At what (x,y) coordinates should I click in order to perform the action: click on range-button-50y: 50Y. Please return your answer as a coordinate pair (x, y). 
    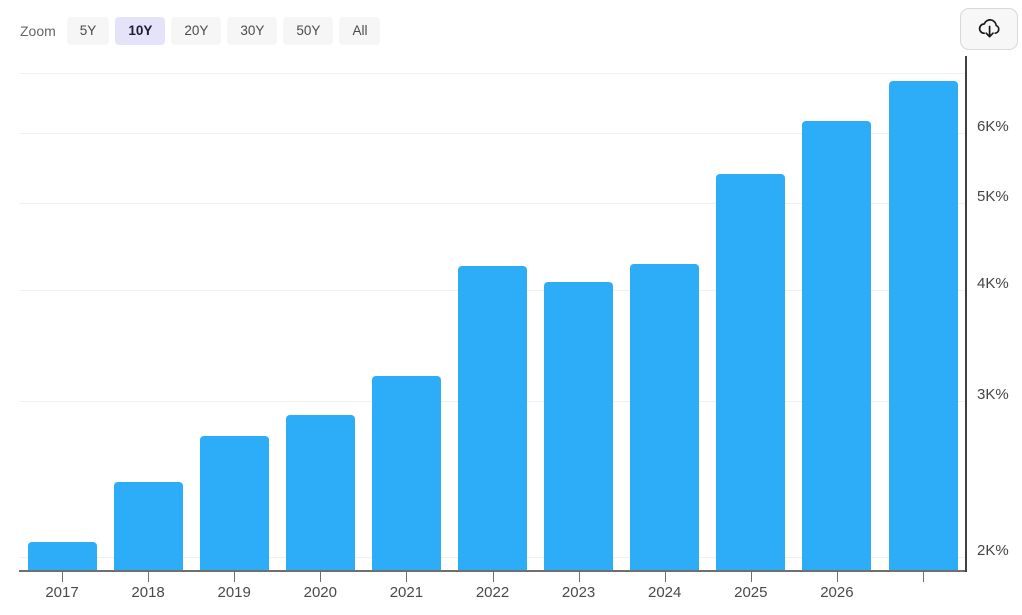
    Looking at the image, I should click on (308, 31).